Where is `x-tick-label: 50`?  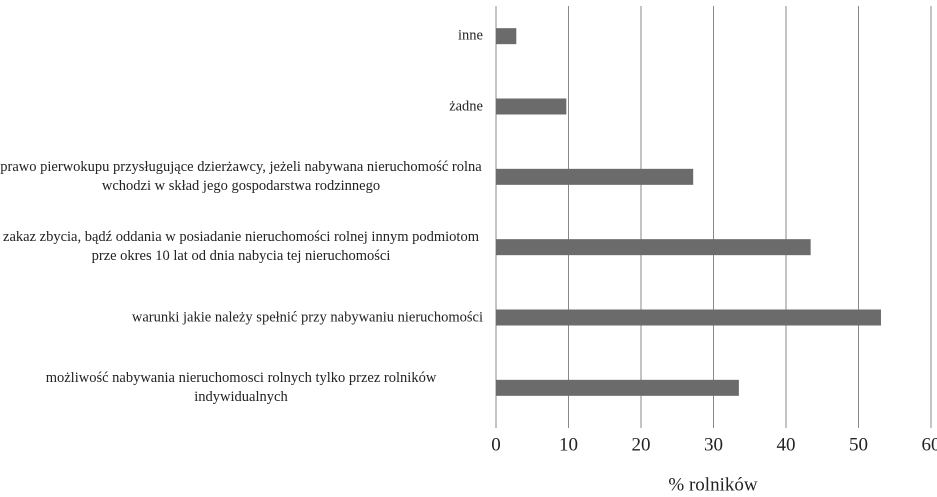 x-tick-label: 50 is located at coordinates (858, 444).